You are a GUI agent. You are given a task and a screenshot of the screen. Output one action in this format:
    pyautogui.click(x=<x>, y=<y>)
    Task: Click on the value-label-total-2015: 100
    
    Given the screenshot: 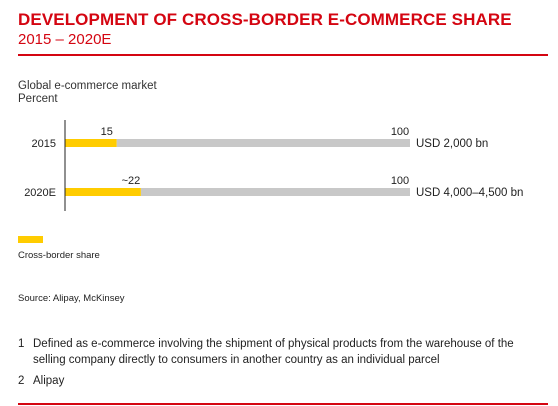 What is the action you would take?
    pyautogui.click(x=400, y=132)
    